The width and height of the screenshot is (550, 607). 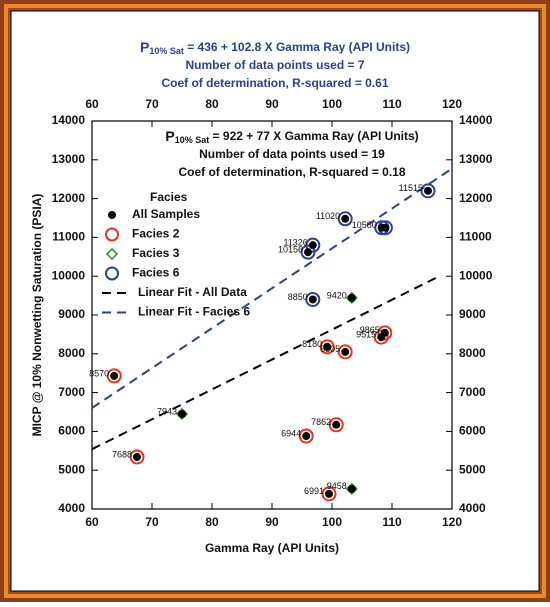 I want to click on legend-title: Facies, so click(x=169, y=197).